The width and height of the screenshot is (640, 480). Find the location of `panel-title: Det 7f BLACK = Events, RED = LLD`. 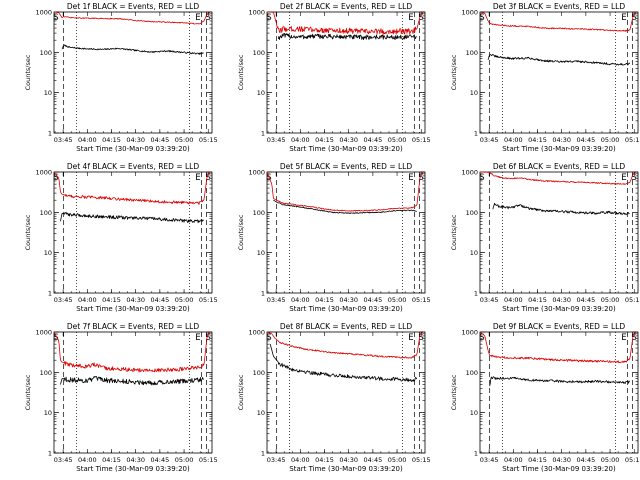

panel-title: Det 7f BLACK = Events, RED = LLD is located at coordinates (133, 326).